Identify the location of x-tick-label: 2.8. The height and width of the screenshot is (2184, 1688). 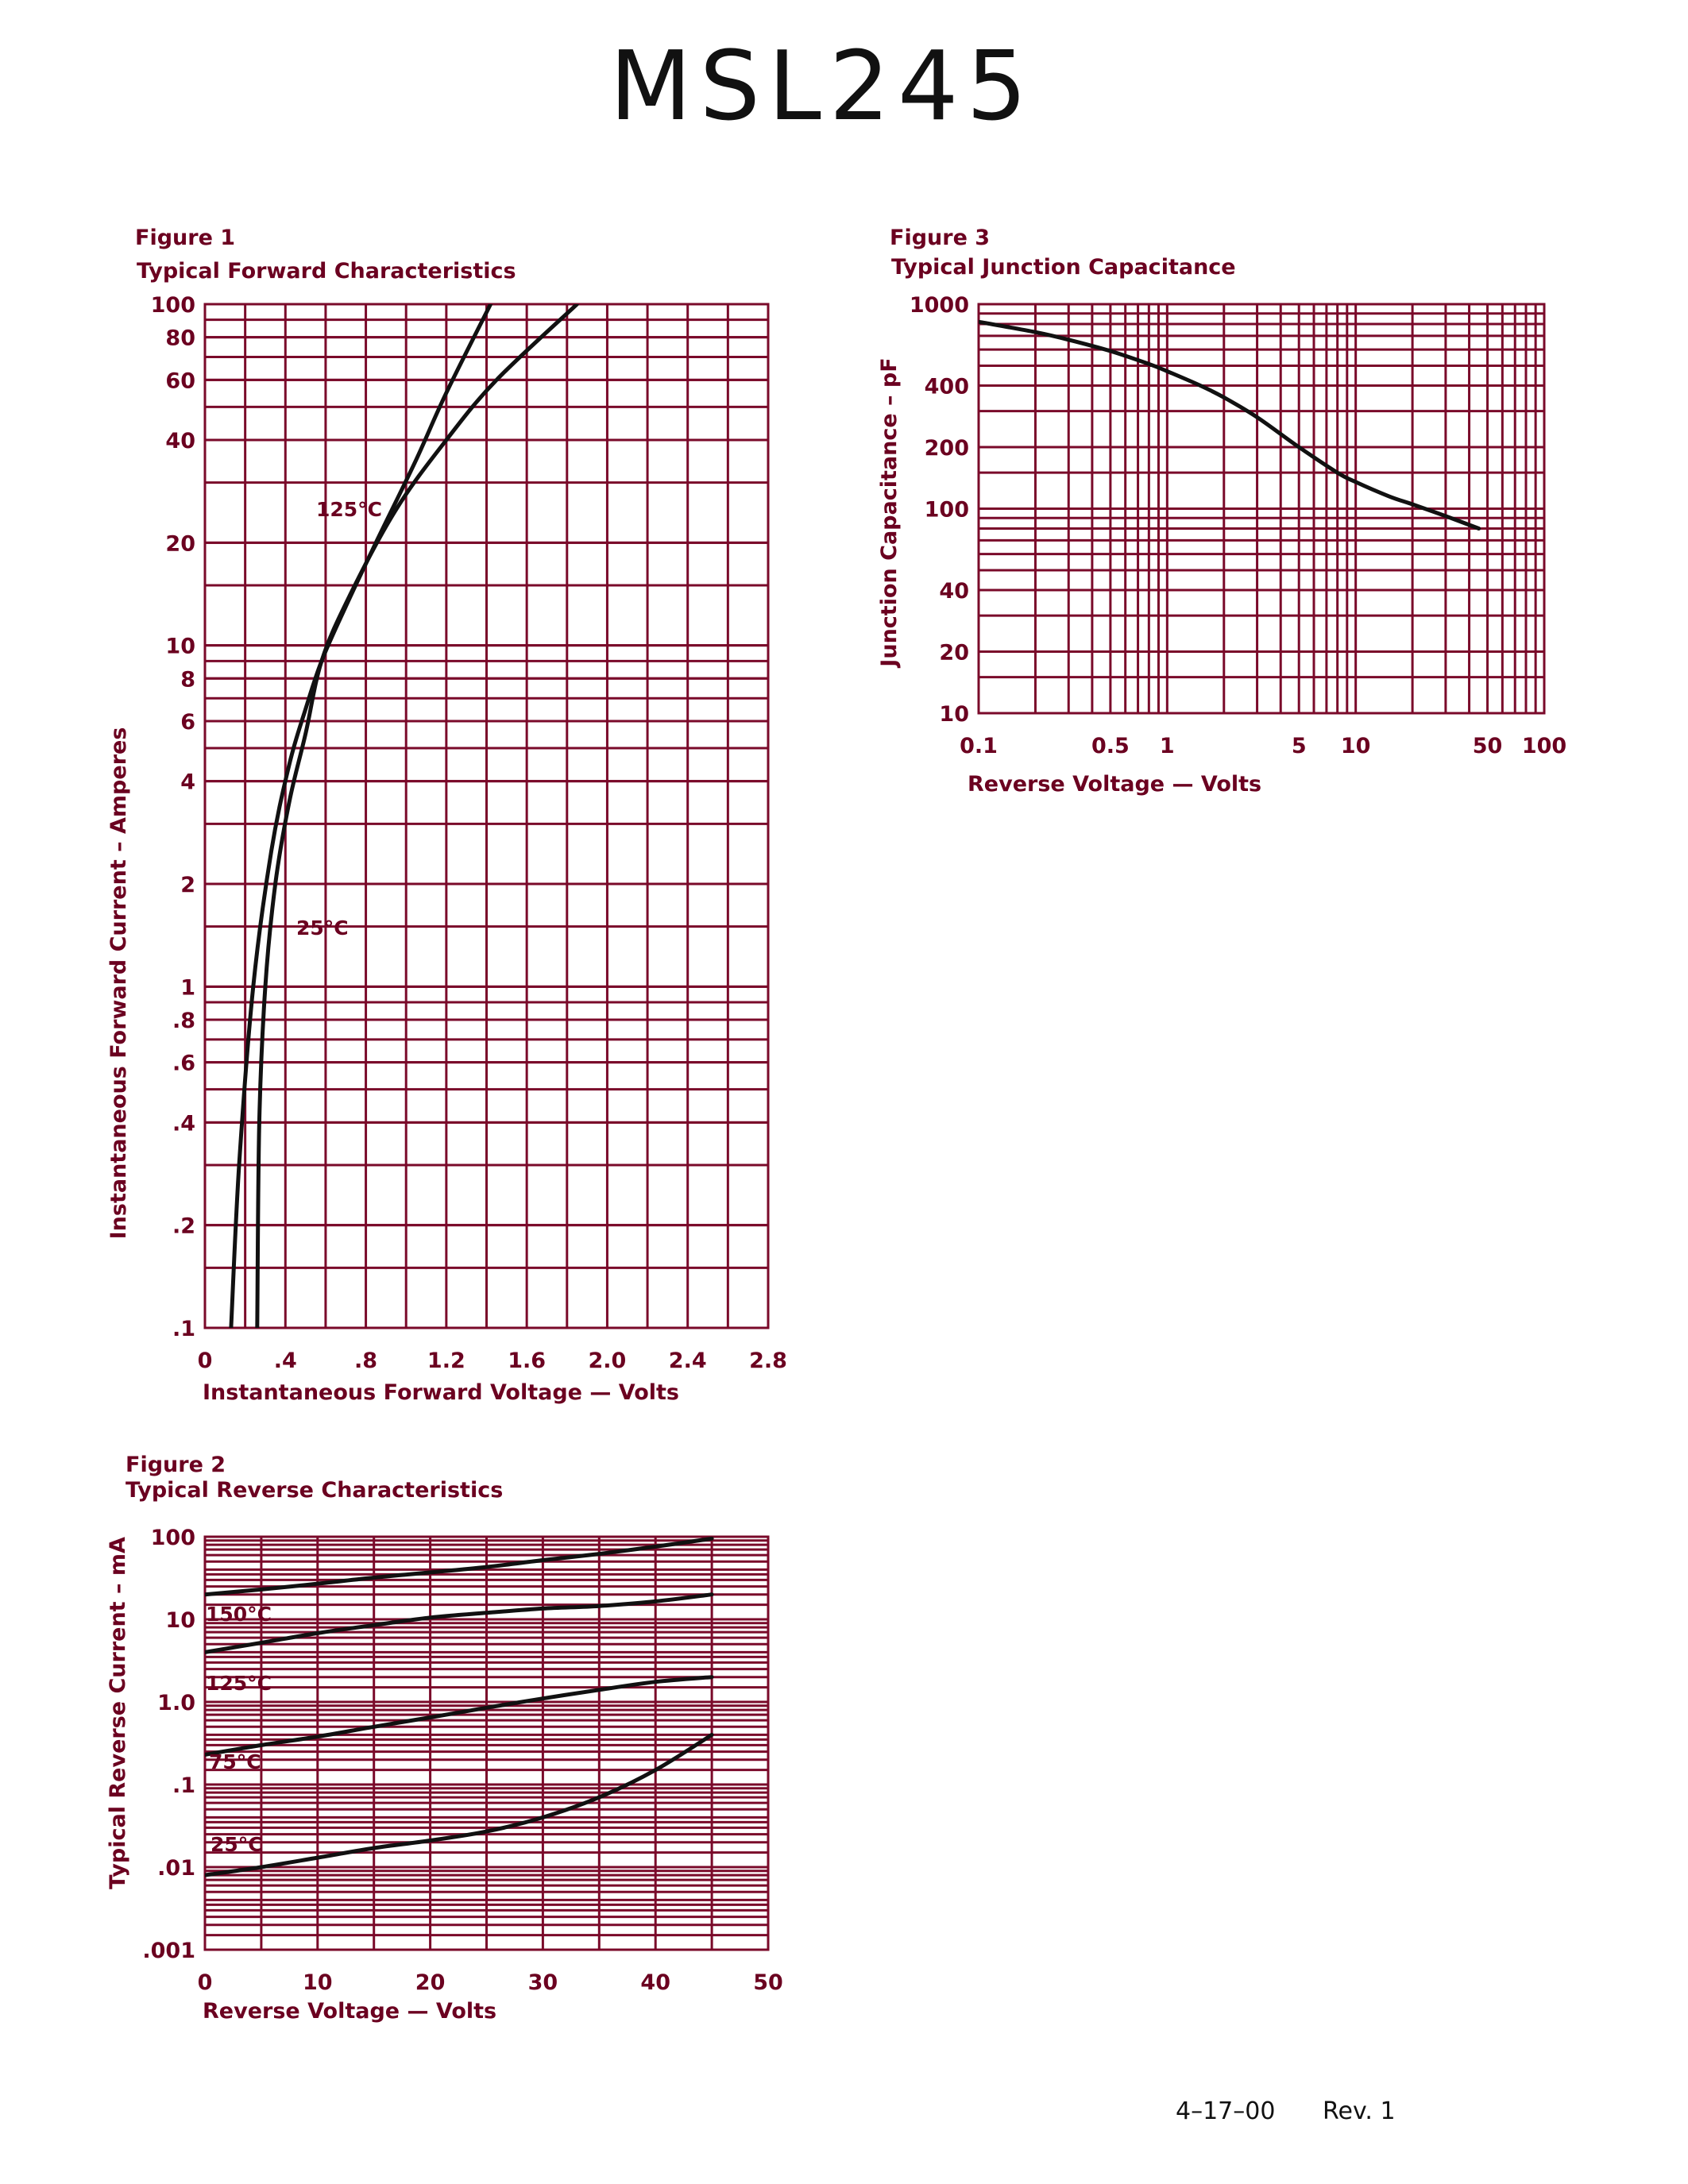
(768, 1361).